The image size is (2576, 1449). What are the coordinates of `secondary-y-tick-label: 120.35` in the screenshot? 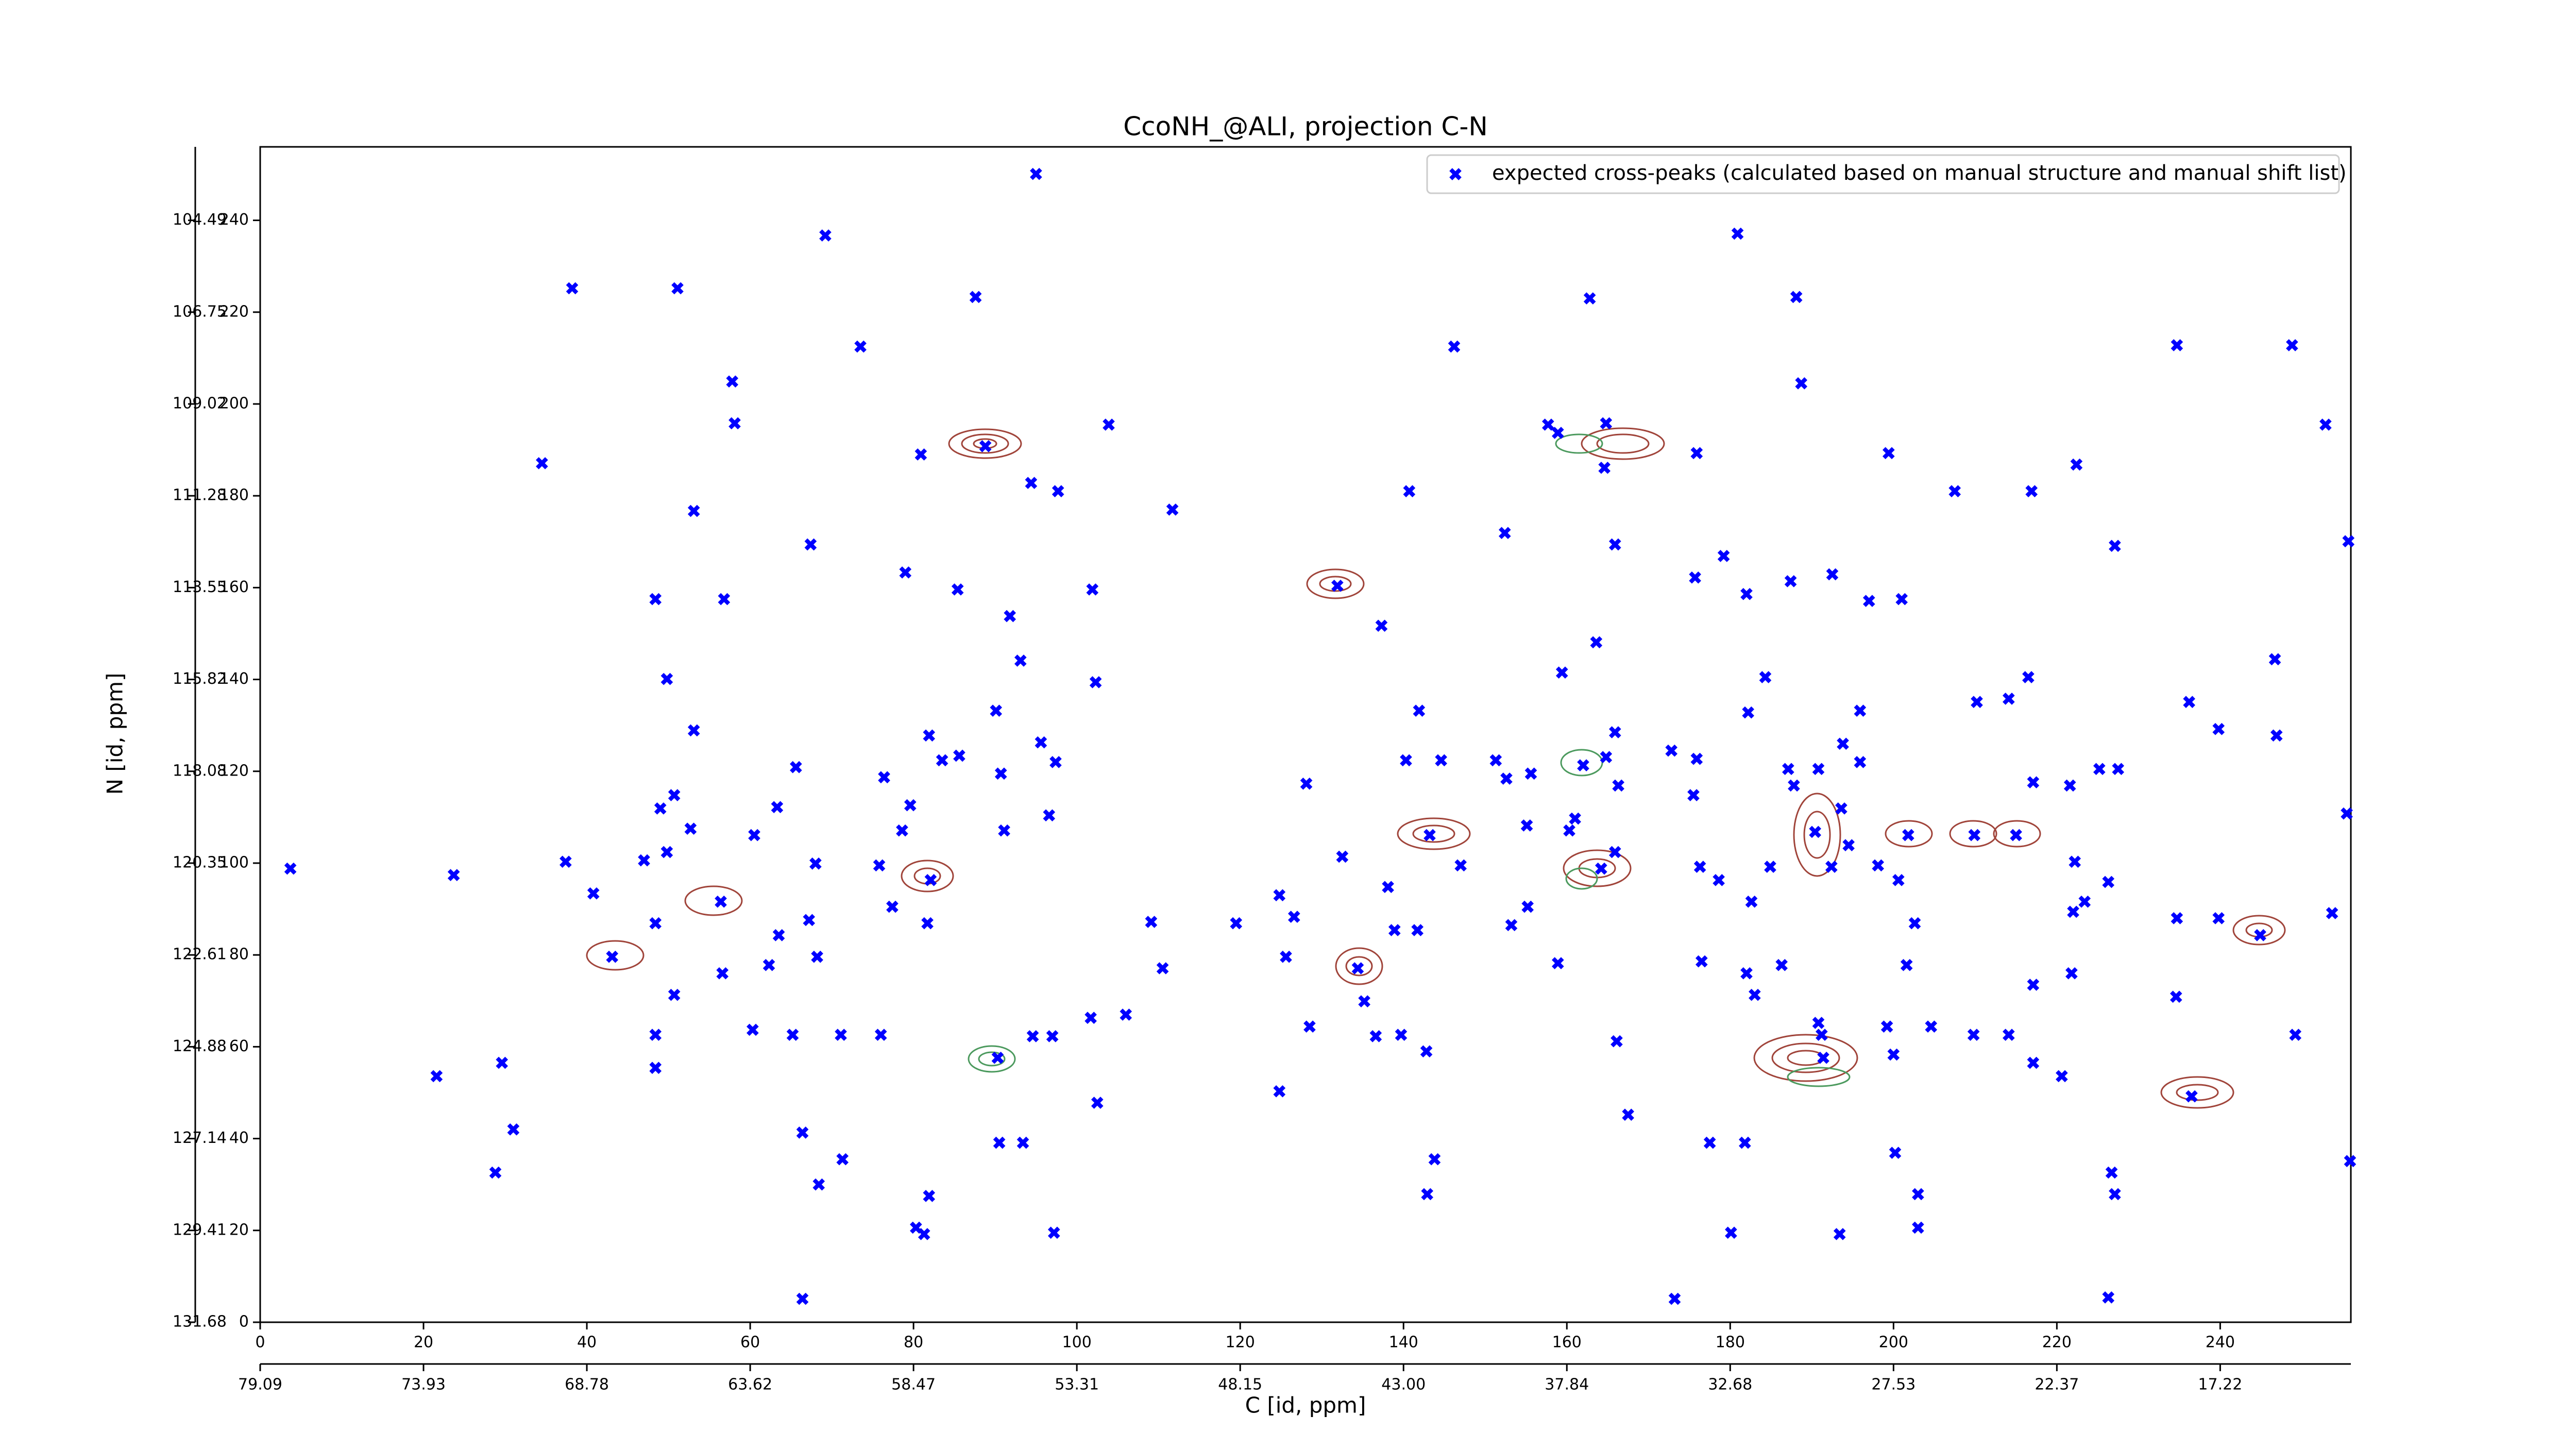 It's located at (200, 862).